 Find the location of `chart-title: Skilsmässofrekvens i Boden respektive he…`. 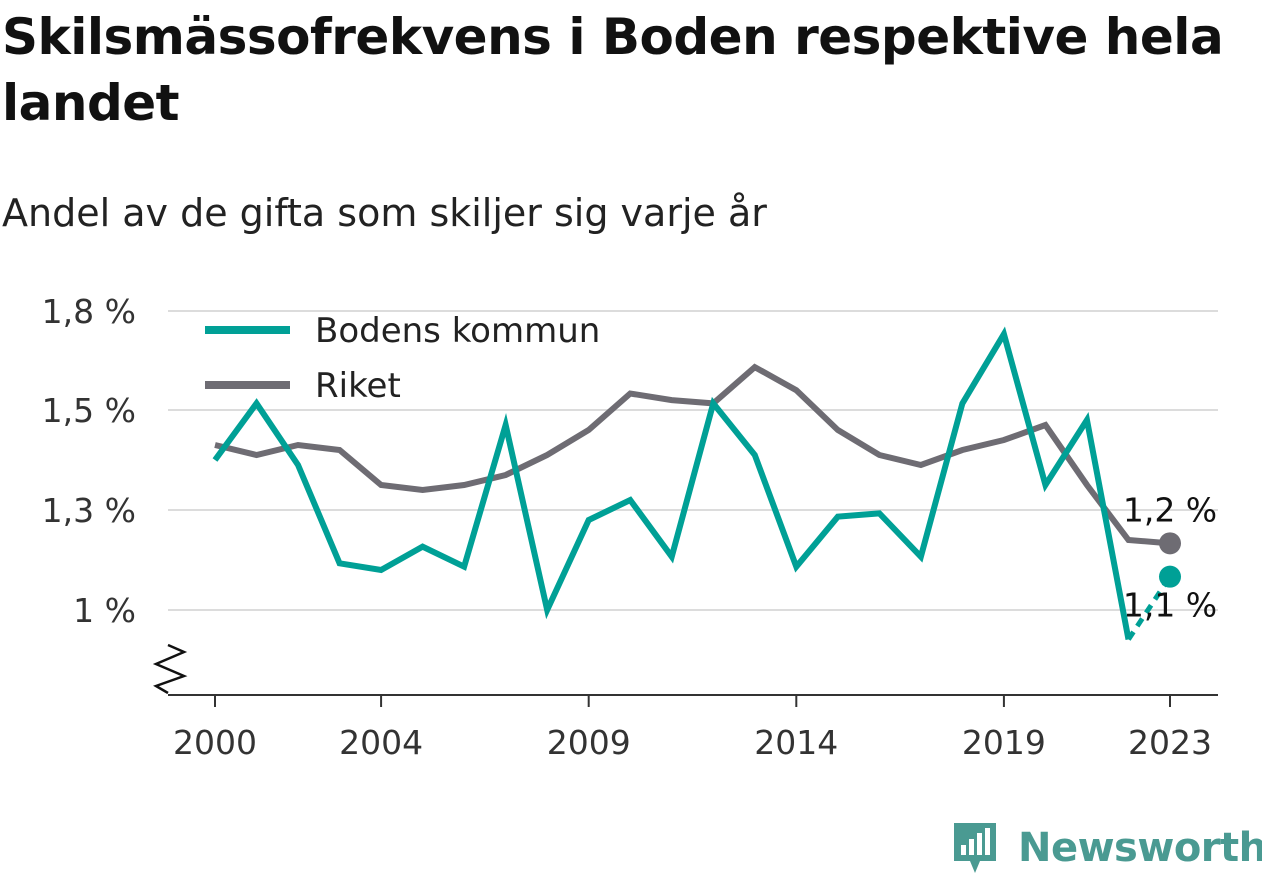

chart-title: Skilsmässofrekvens i Boden respektive he… is located at coordinates (613, 70).